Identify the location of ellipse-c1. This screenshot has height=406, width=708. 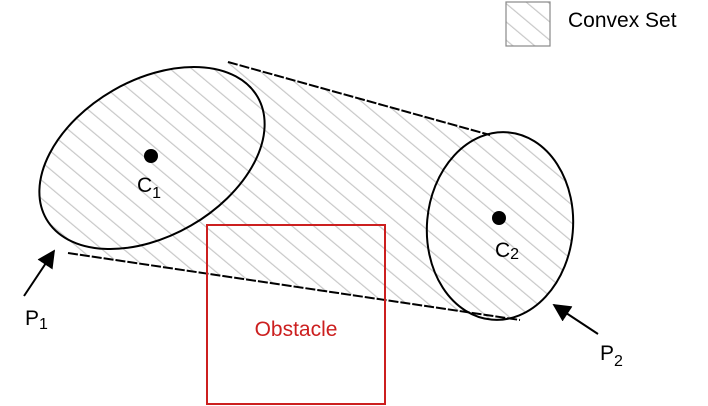
(152, 158).